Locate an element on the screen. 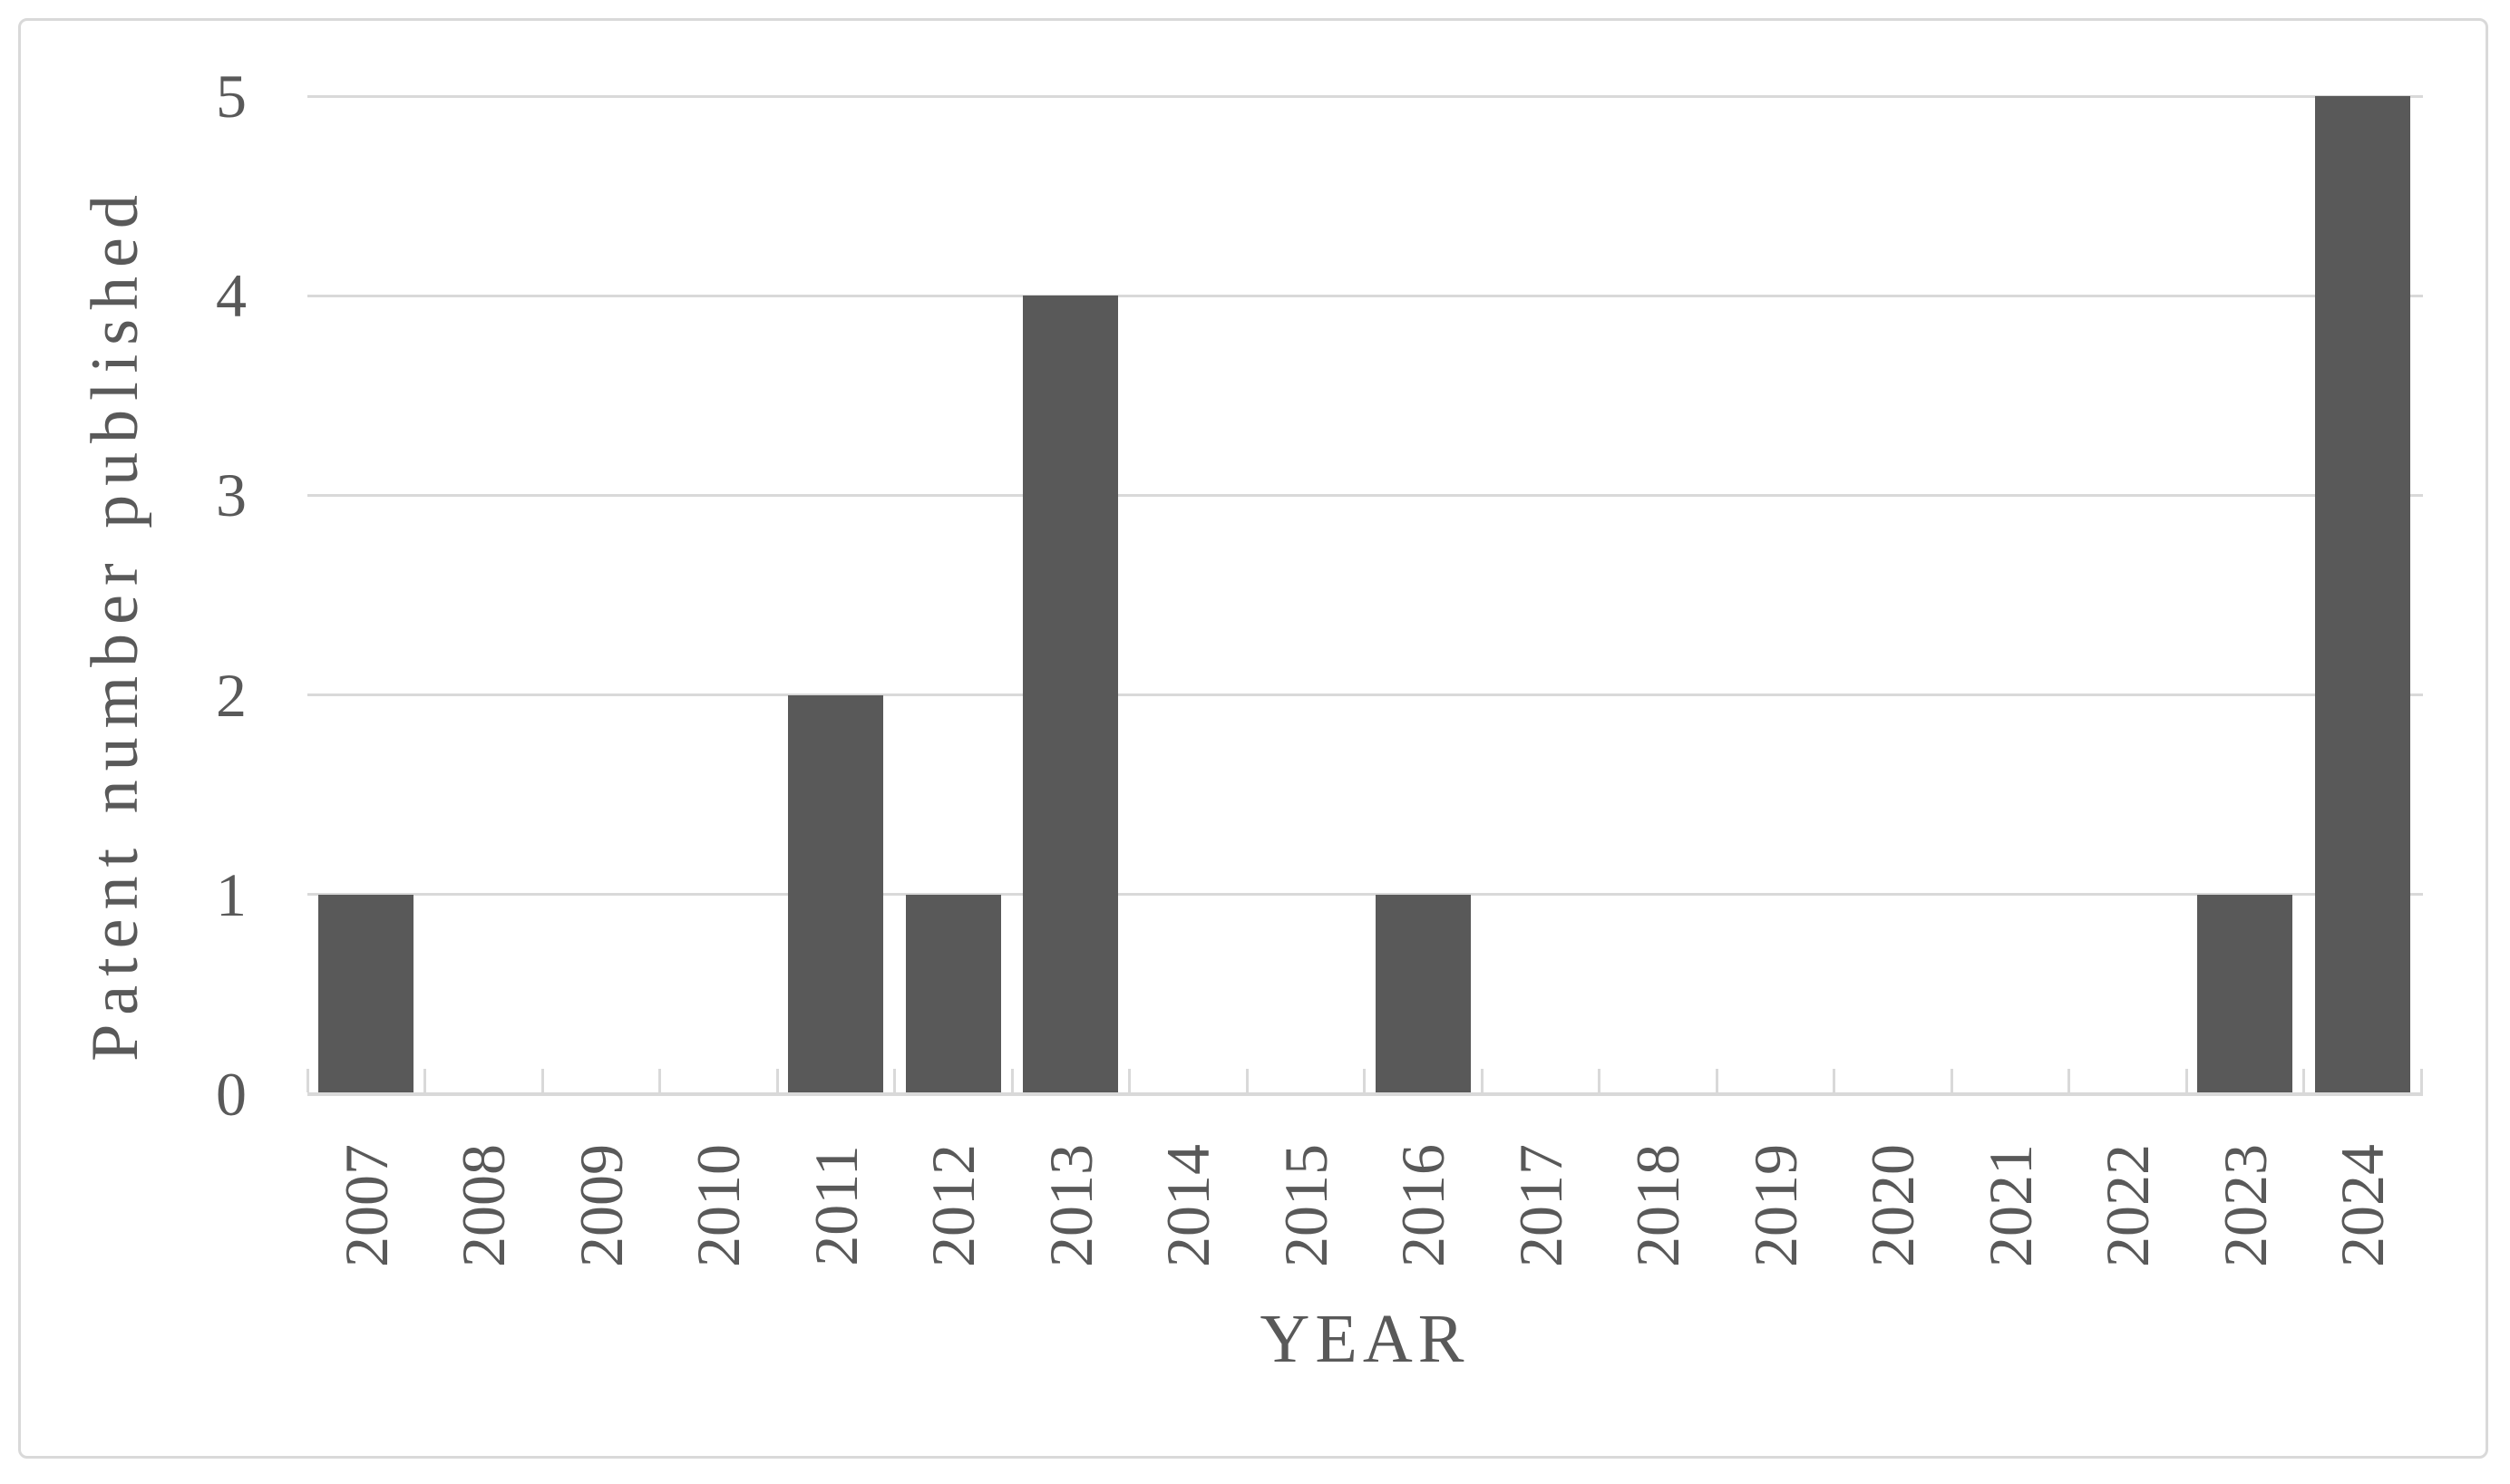 The width and height of the screenshot is (2510, 1484). y-tick-label-1: 1 is located at coordinates (231, 894).